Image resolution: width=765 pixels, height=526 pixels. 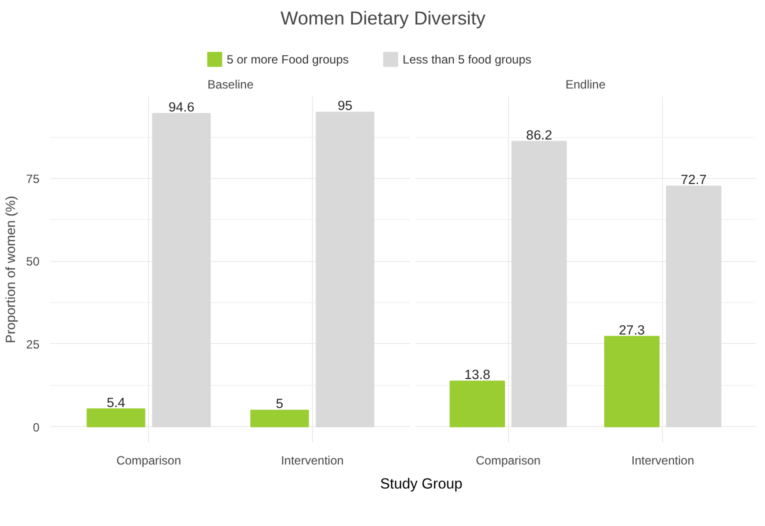 I want to click on y-tick-label: 50, so click(x=33, y=261).